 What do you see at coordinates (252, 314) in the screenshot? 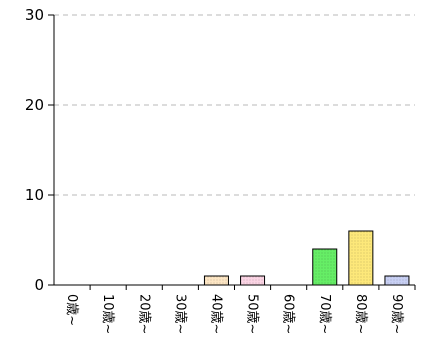
I see `x-tick-label: 50歳~` at bounding box center [252, 314].